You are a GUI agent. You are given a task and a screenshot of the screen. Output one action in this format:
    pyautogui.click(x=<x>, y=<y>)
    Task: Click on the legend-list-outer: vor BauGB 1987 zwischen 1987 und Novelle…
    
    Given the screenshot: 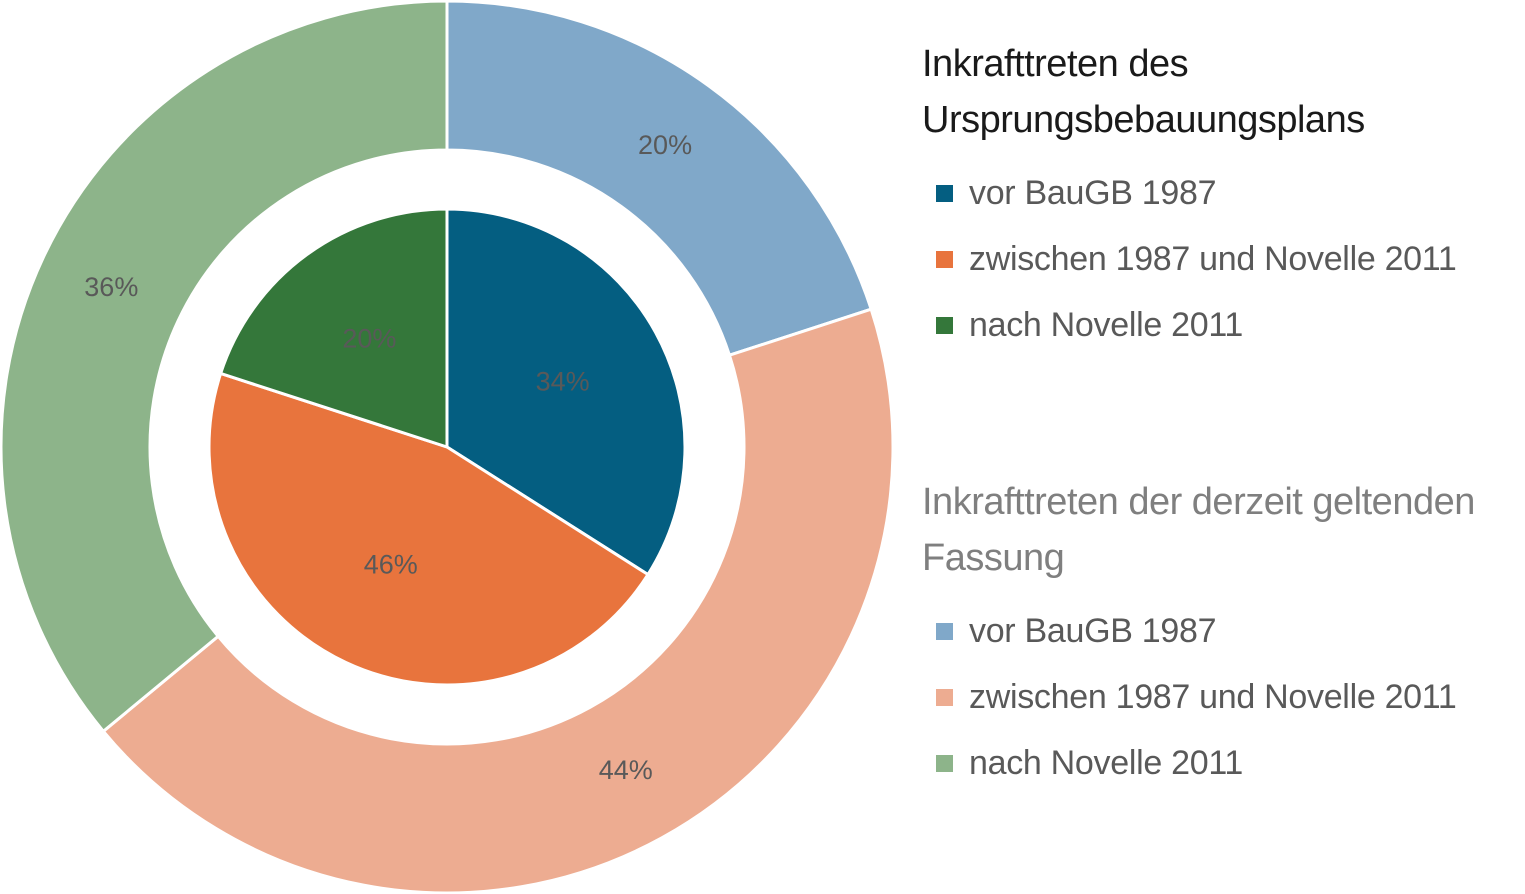 What is the action you would take?
    pyautogui.click(x=1223, y=697)
    